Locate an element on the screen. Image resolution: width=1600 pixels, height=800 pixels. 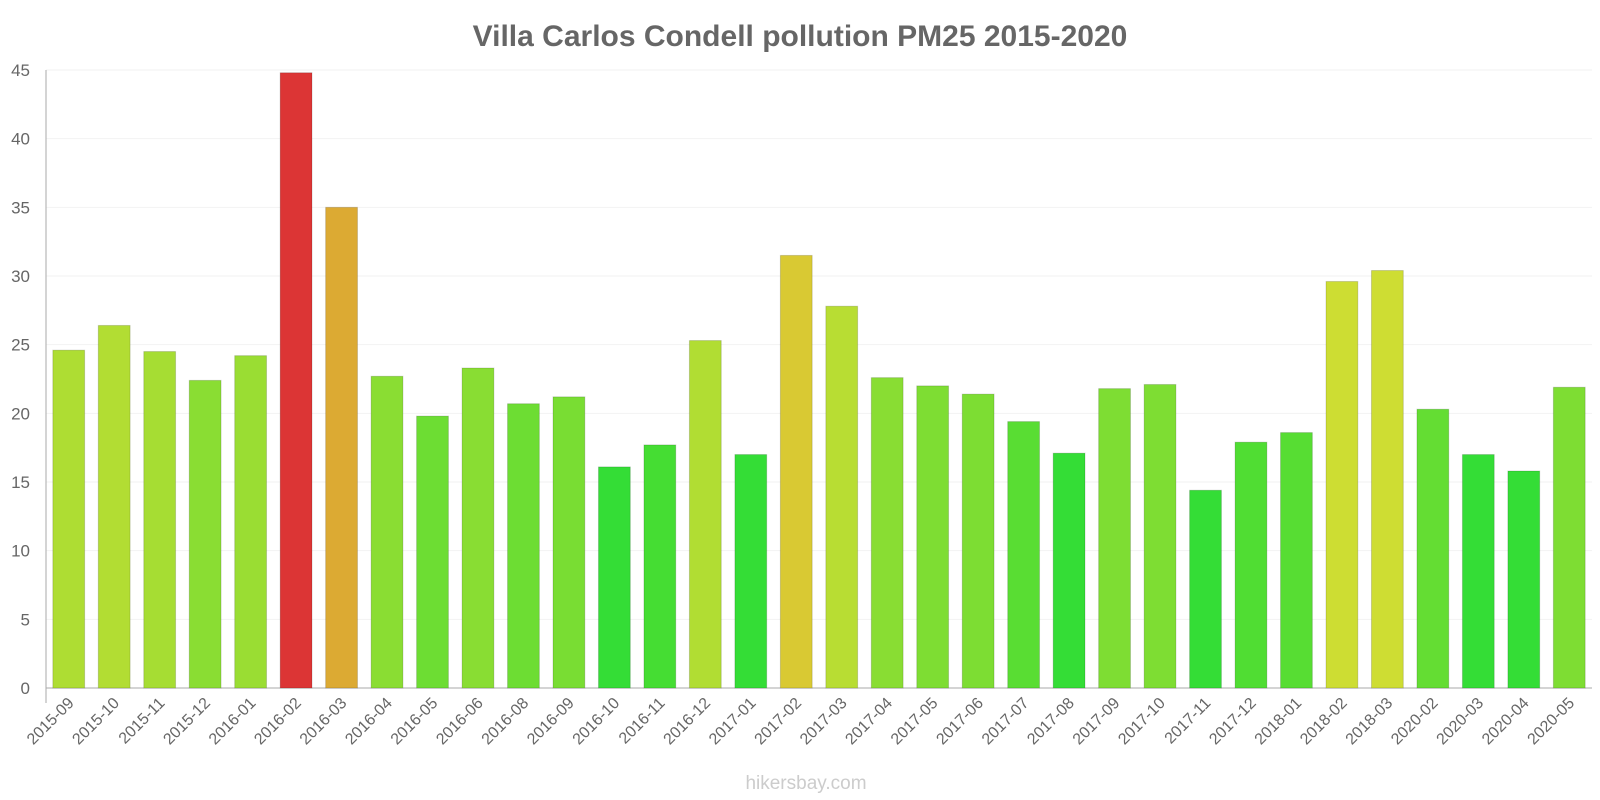
x-tick-label: 2017-05 is located at coordinates (915, 722).